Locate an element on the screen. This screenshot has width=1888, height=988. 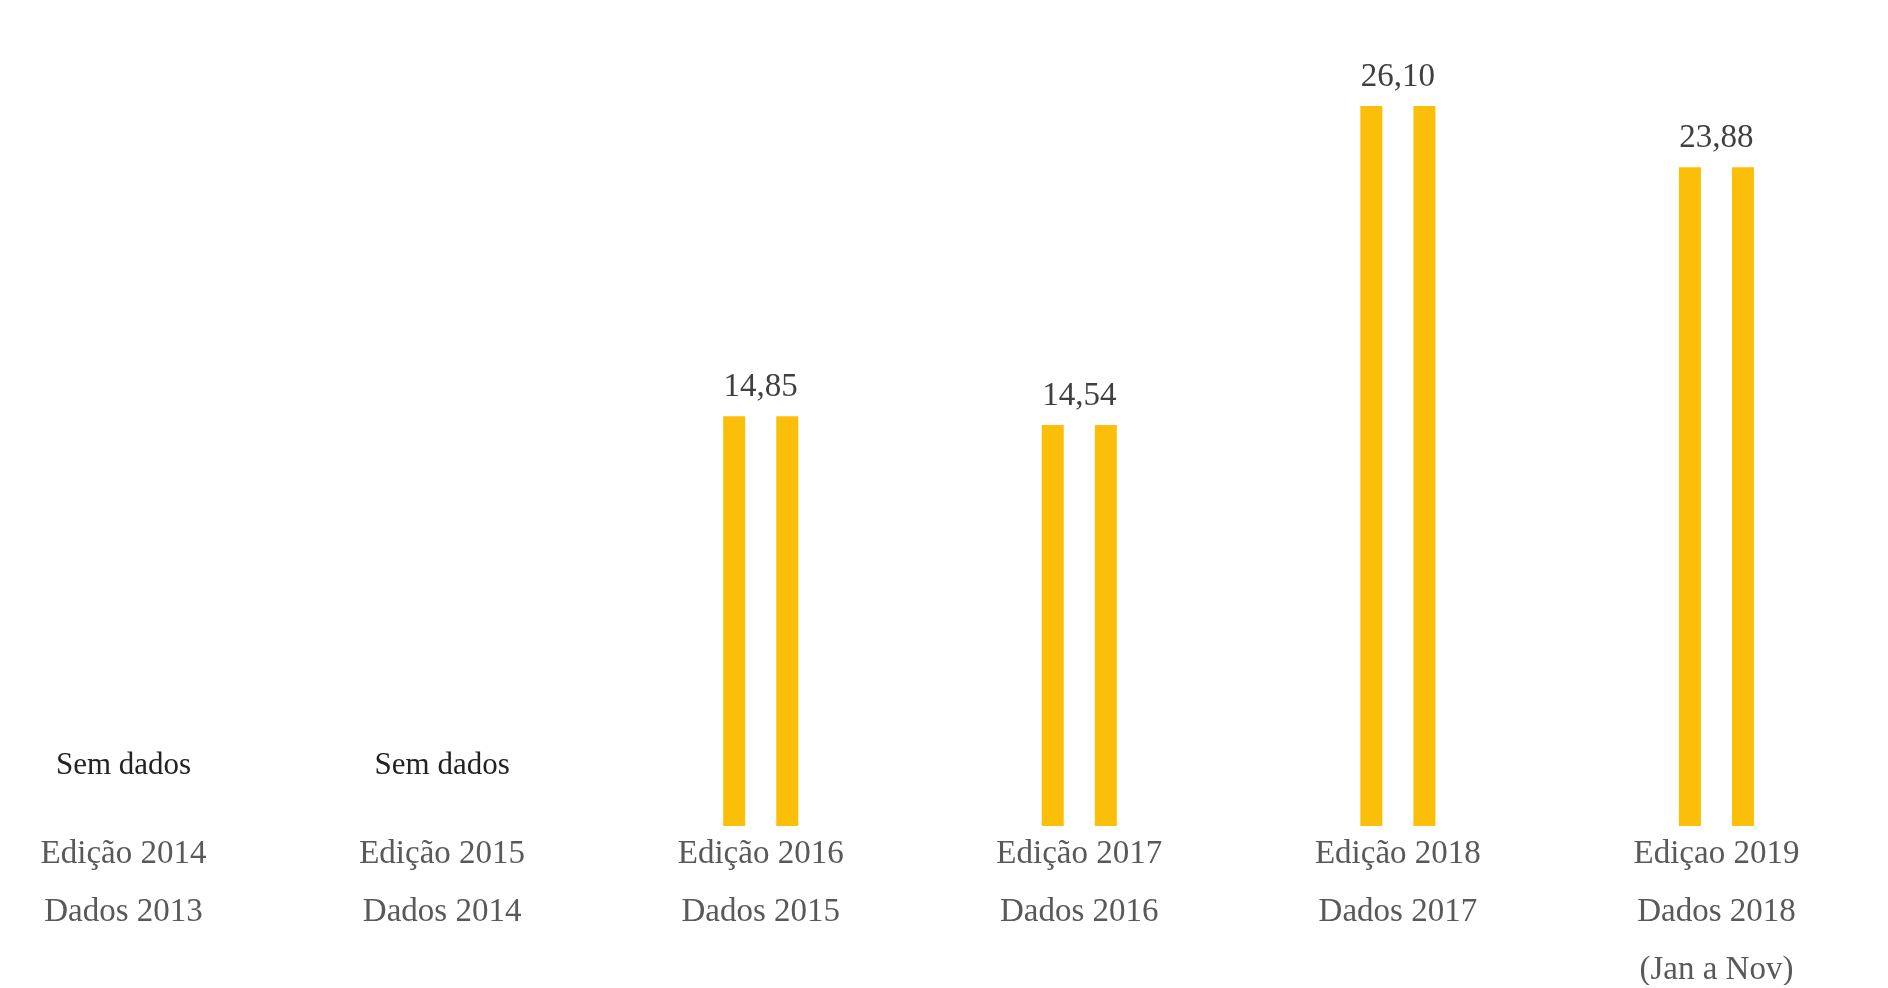
x-tick-label: Edição 2016 Dados 2015 is located at coordinates (760, 880).